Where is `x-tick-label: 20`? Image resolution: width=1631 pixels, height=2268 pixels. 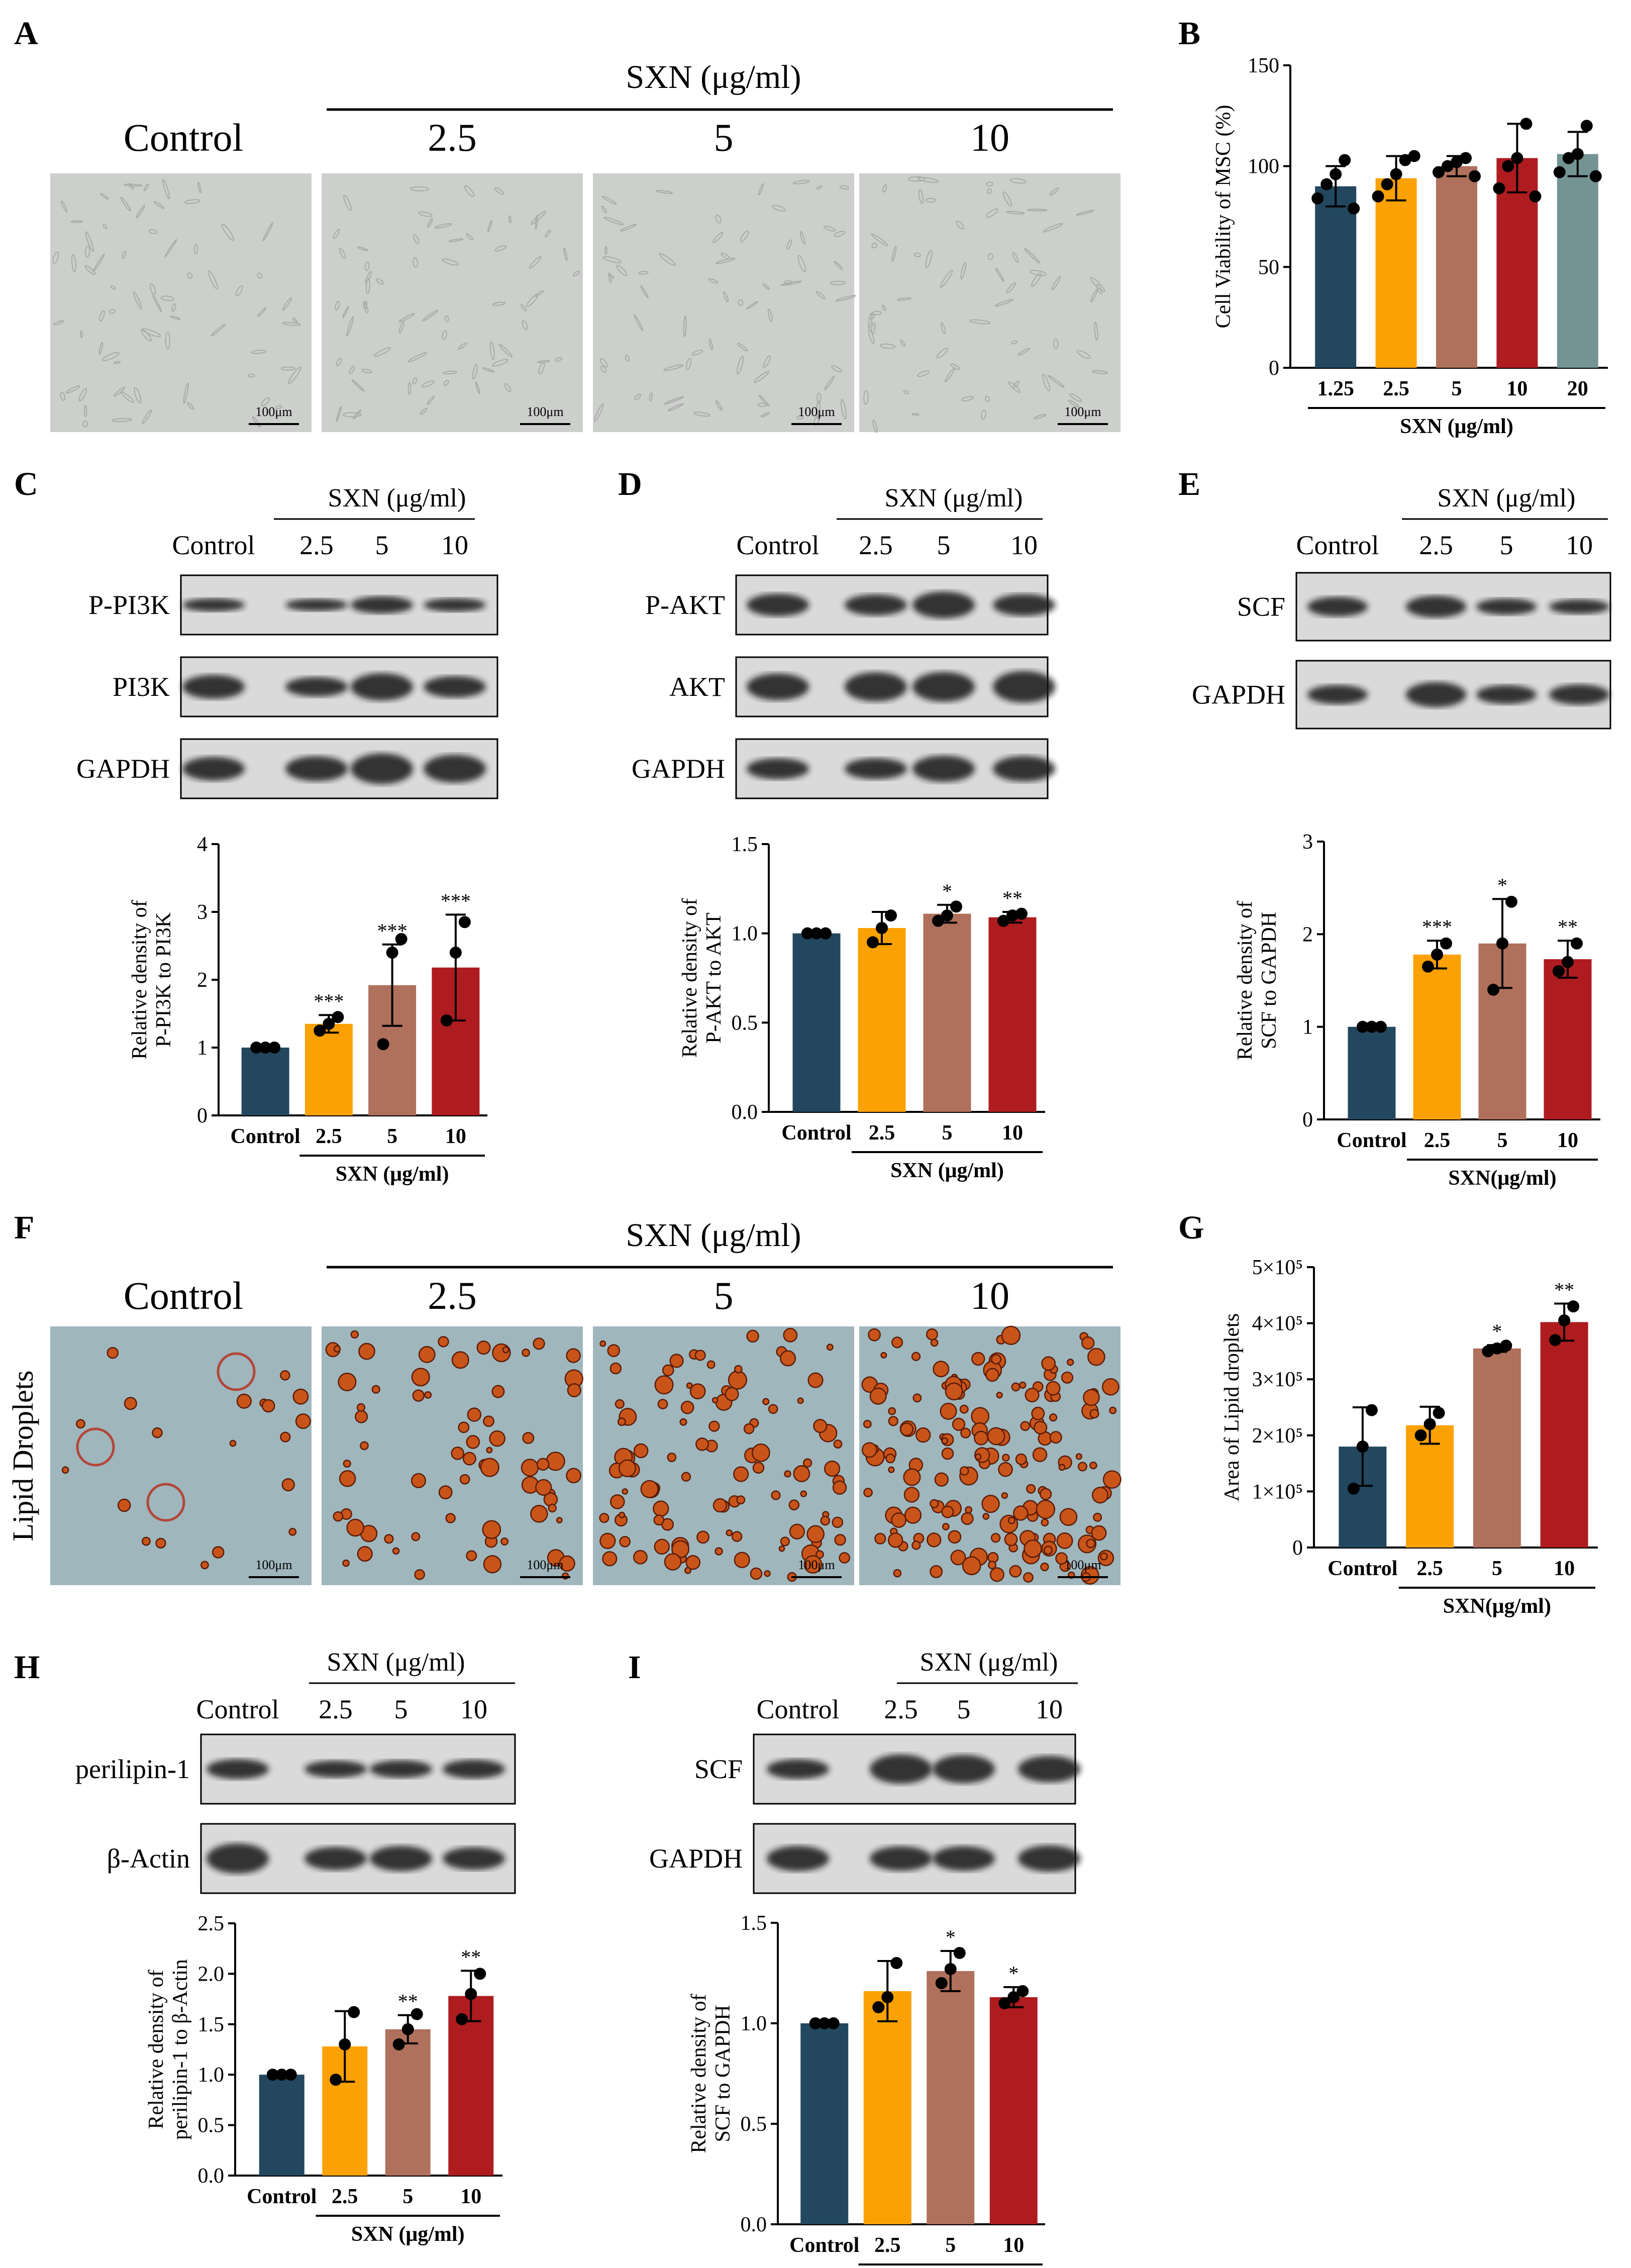
x-tick-label: 20 is located at coordinates (1577, 389).